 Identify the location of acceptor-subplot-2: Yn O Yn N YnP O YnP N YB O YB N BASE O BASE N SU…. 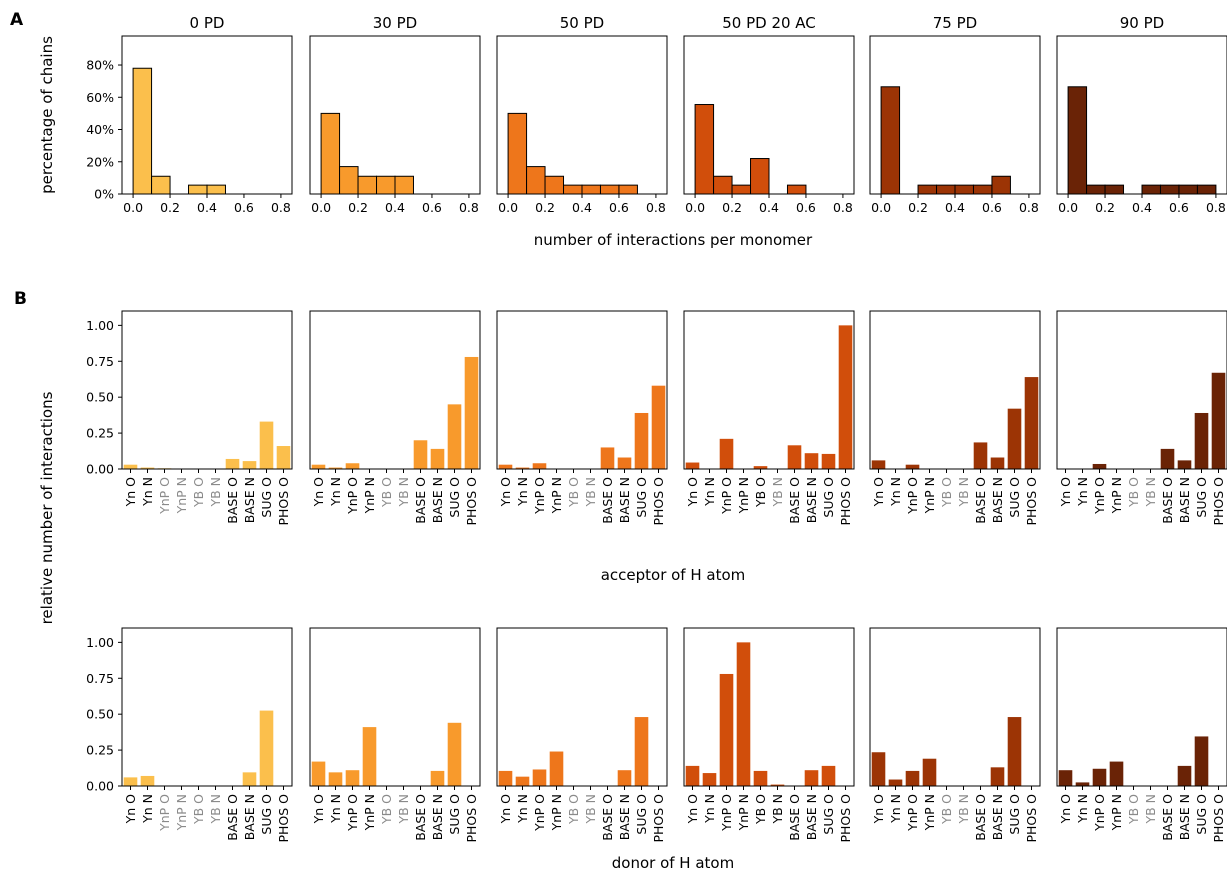
(582, 418).